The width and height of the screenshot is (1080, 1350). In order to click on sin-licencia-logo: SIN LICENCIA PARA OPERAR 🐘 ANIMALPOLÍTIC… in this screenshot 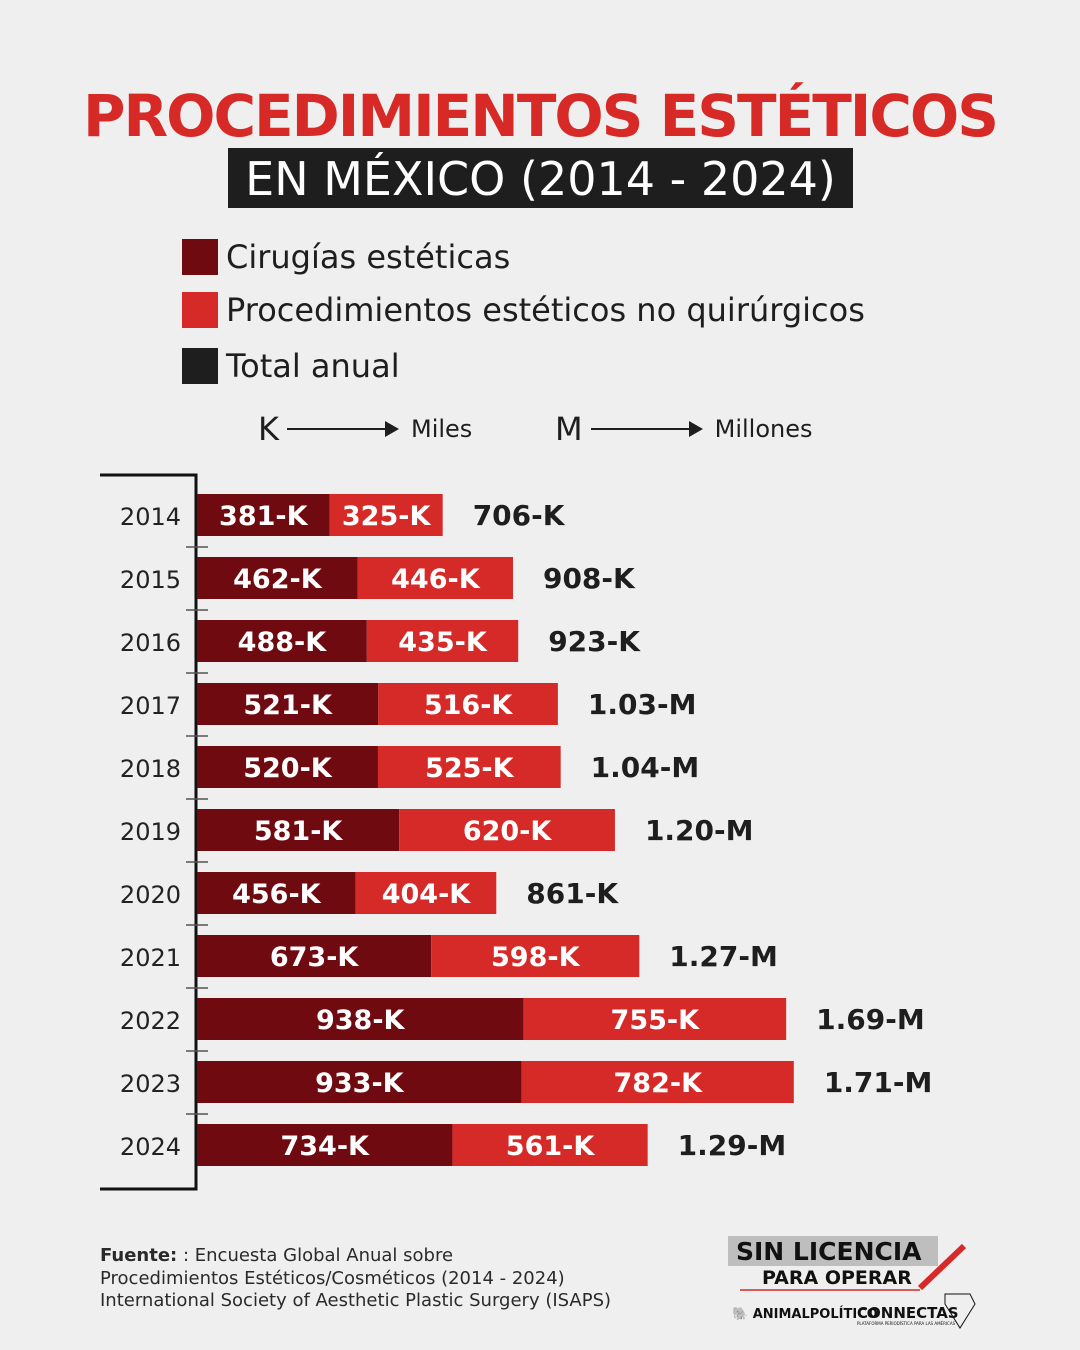, I will do `click(852, 1282)`.